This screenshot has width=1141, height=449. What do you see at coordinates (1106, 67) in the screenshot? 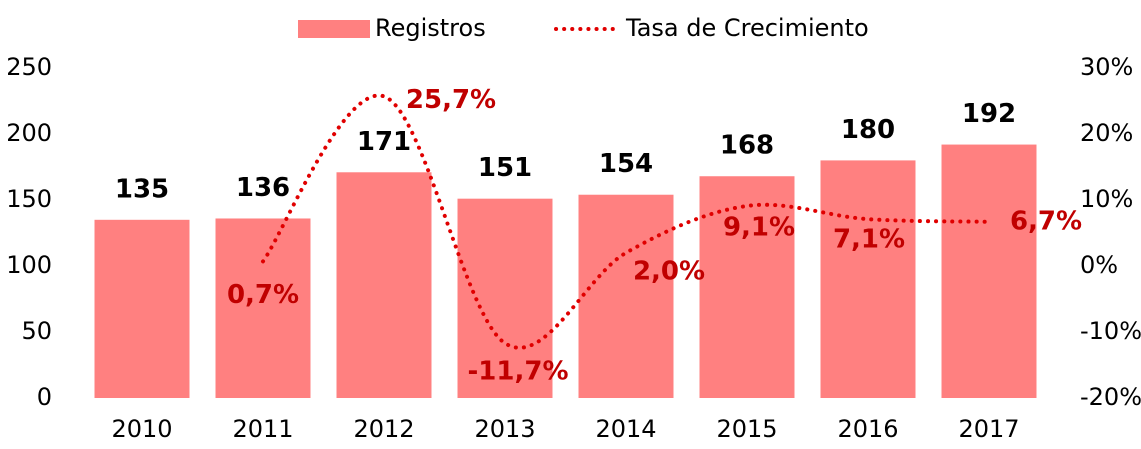
I see `y2-tick-label: 30%` at bounding box center [1106, 67].